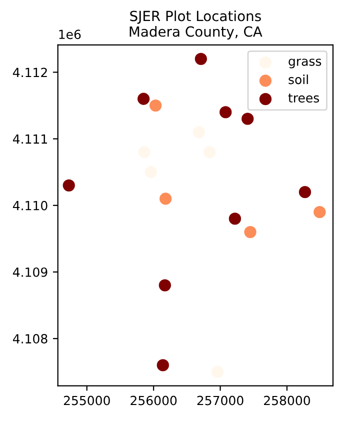 This screenshot has width=355, height=424. Describe the element at coordinates (298, 79) in the screenshot. I see `legend-label: soil` at that location.